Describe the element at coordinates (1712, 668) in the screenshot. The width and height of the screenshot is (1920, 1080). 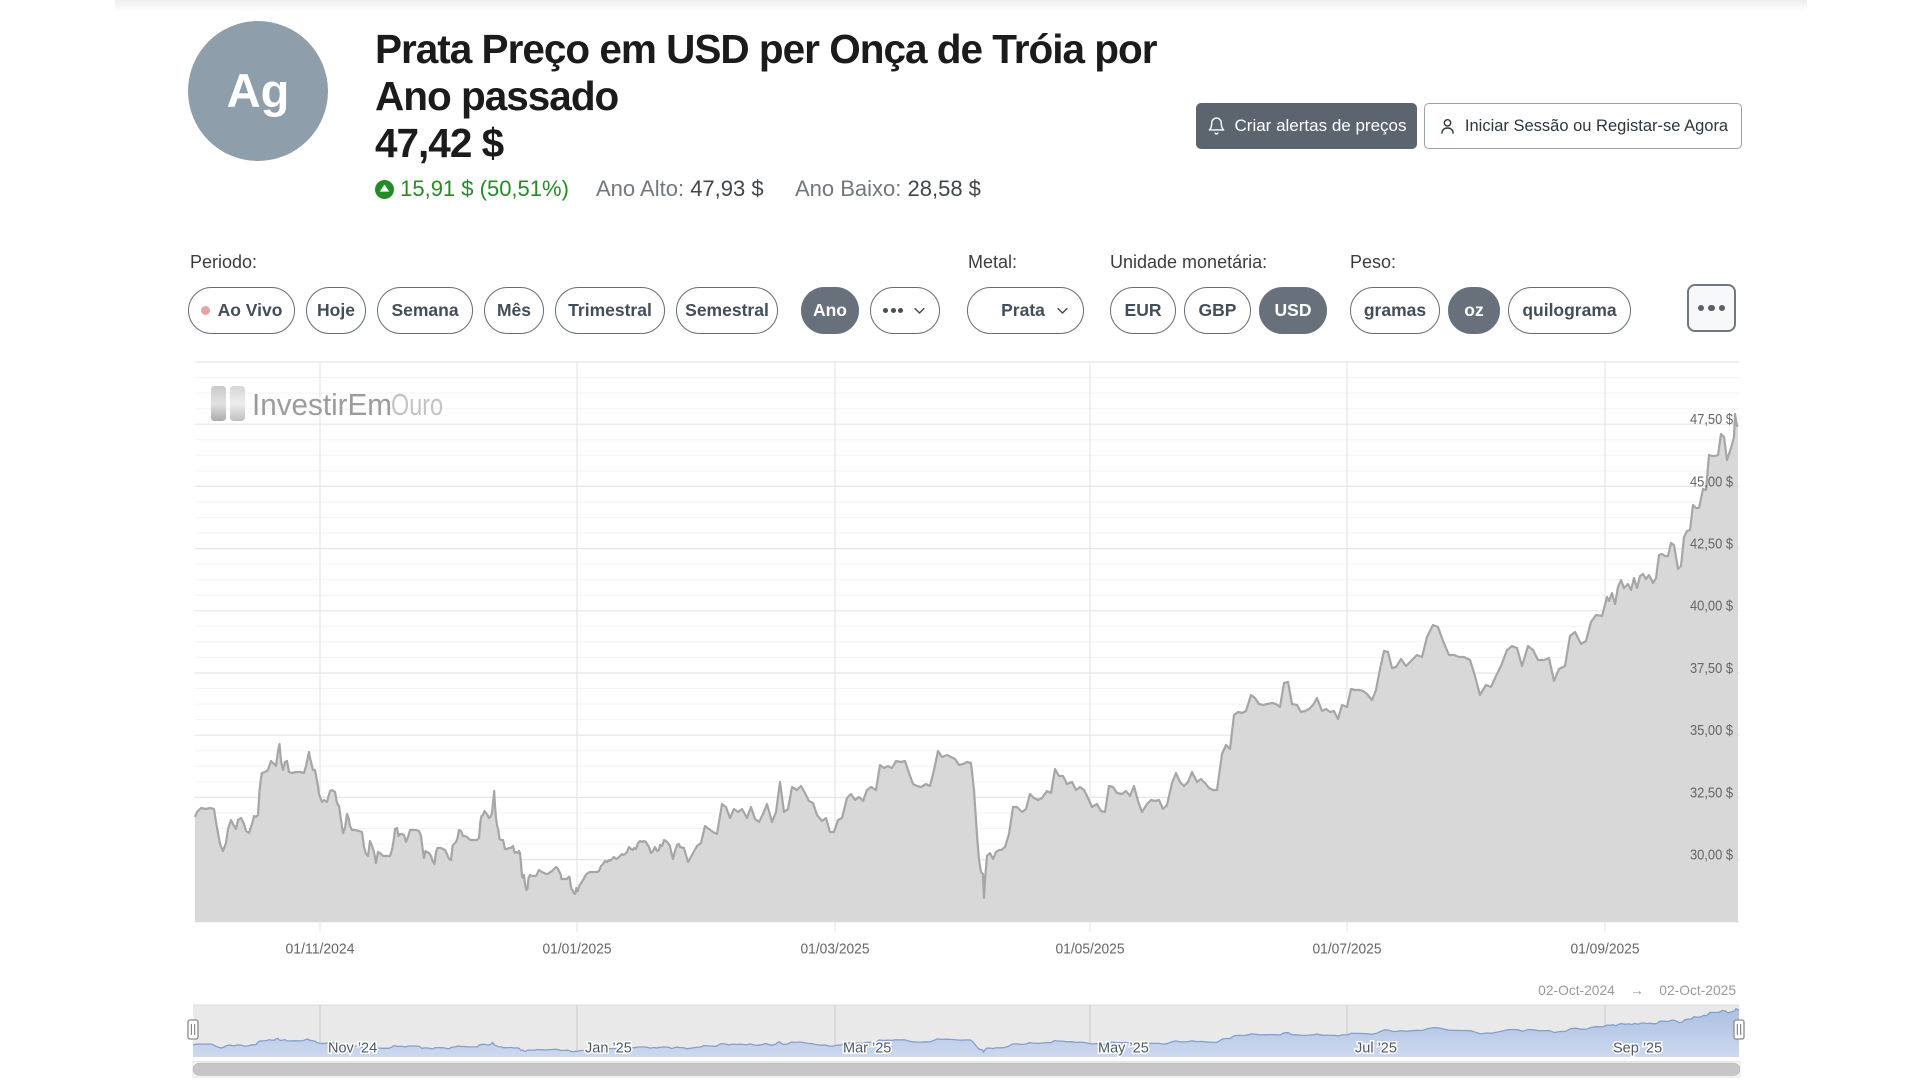
I see `svg-text: 37,50 $` at that location.